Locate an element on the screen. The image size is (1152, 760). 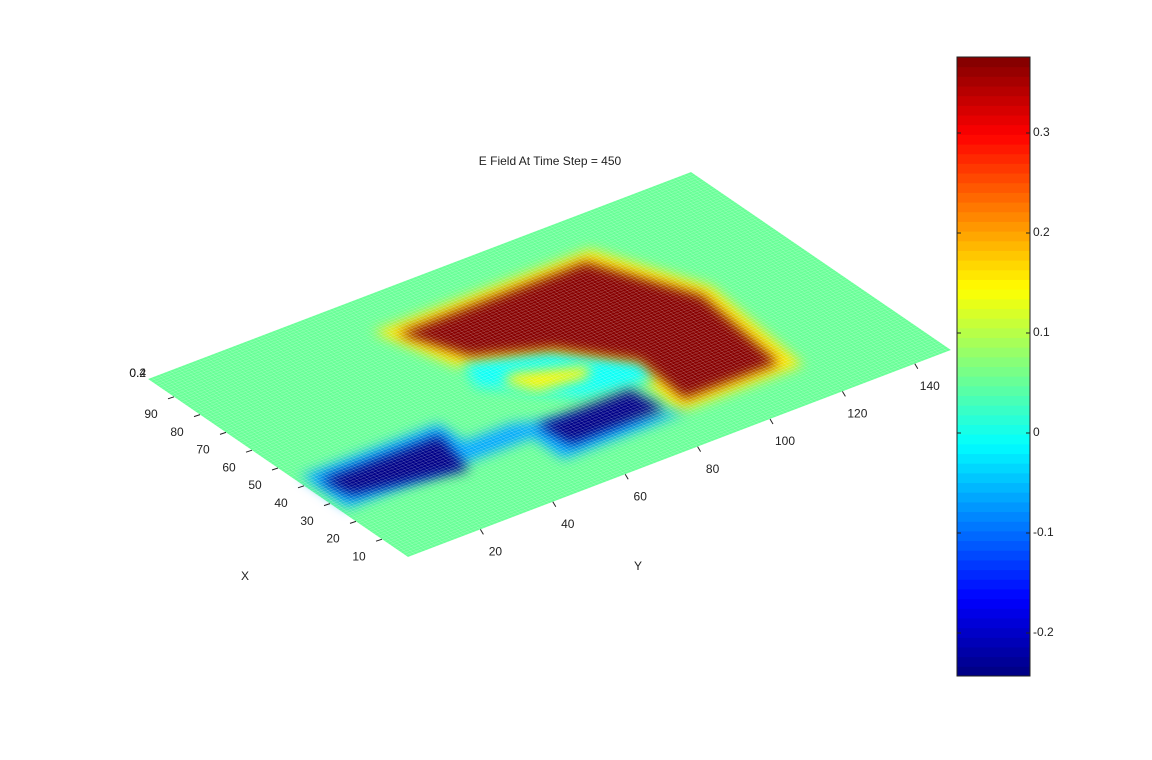
x-tick-label: 60 is located at coordinates (229, 467).